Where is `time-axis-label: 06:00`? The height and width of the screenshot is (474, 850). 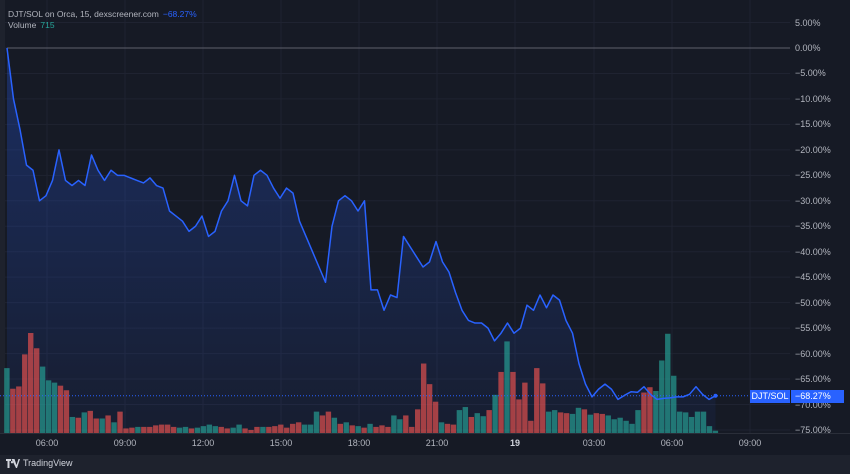
time-axis-label: 06:00 is located at coordinates (47, 443).